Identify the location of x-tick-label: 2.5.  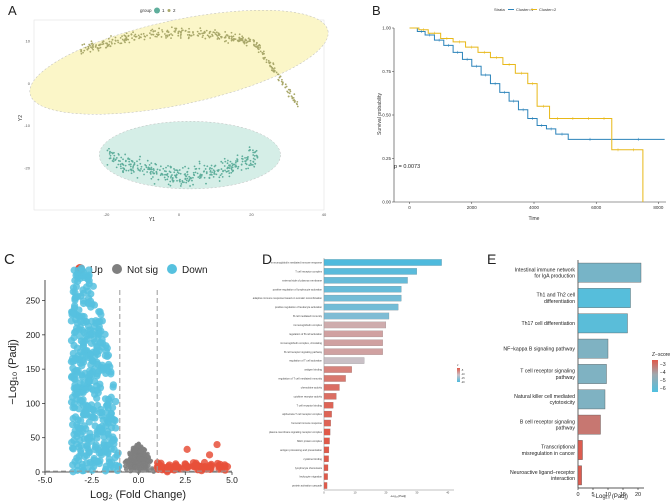
(185, 480).